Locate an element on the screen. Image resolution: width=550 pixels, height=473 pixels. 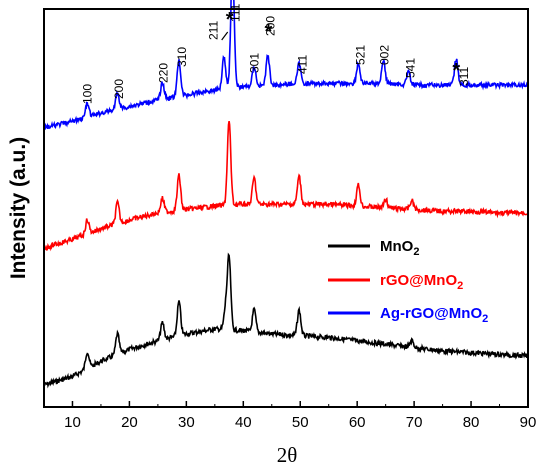
annotation-arrow is located at coordinates (225, 36).